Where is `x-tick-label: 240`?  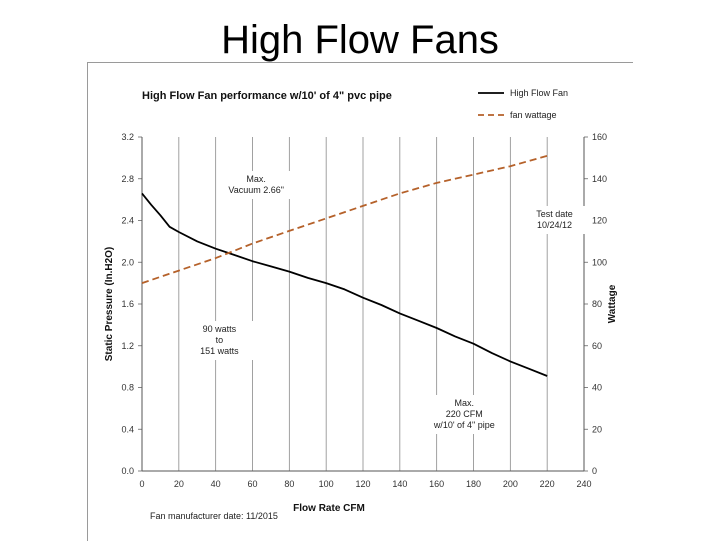 x-tick-label: 240 is located at coordinates (583, 484).